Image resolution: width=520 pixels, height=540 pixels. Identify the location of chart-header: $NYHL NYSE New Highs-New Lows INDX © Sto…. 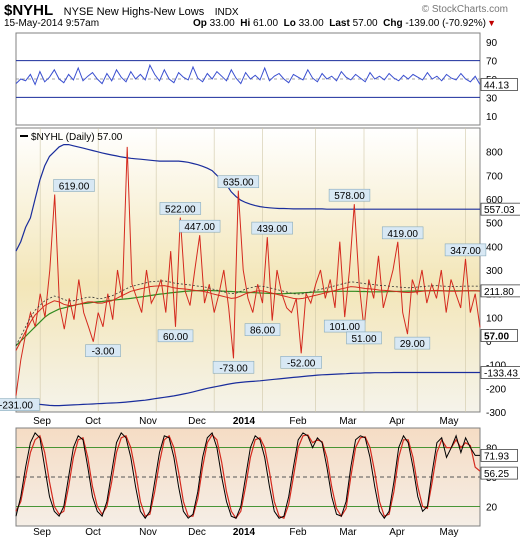
(260, 10).